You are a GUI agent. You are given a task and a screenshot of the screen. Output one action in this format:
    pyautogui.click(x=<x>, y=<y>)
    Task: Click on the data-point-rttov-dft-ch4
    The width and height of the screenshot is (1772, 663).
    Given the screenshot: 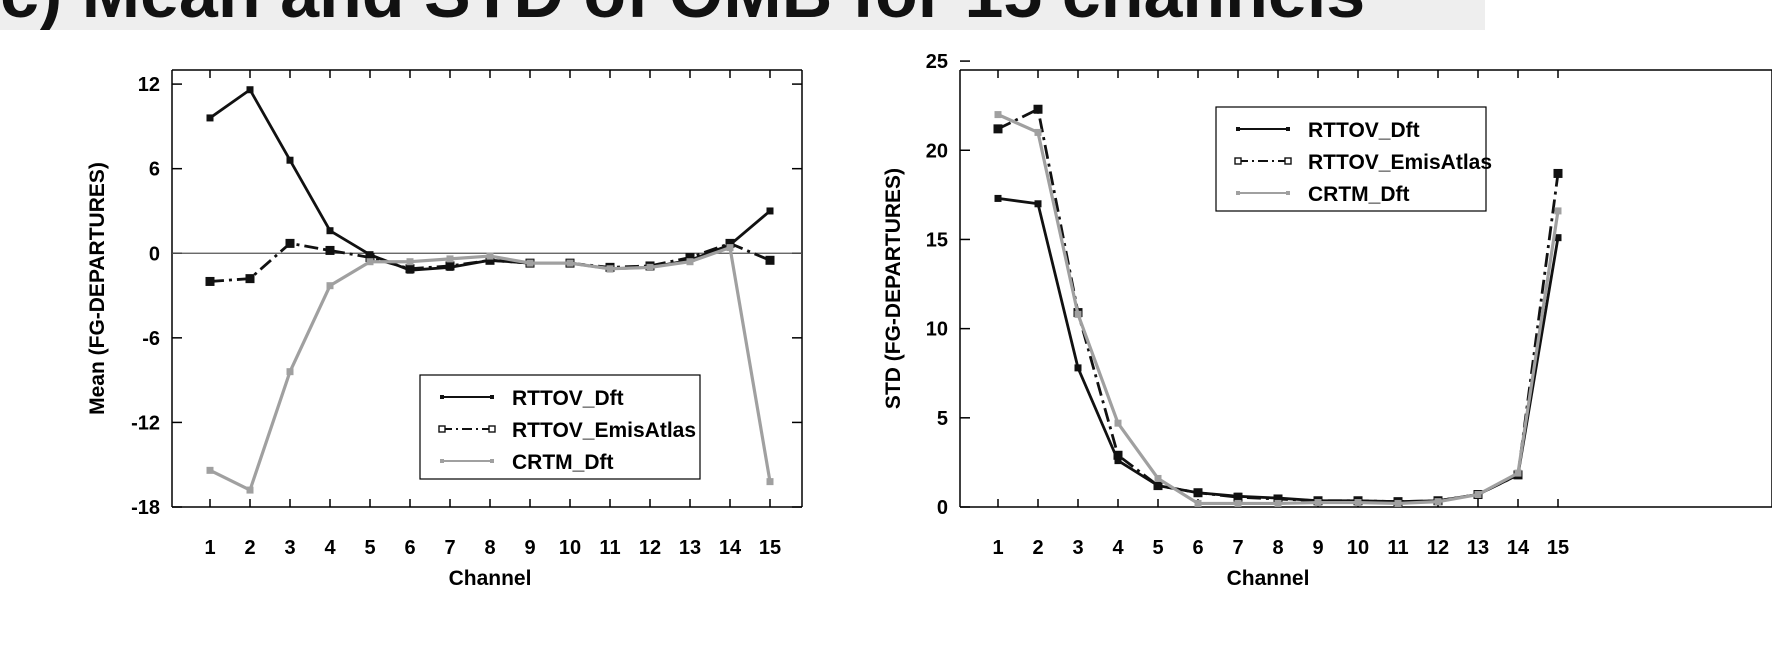 What is the action you would take?
    pyautogui.click(x=330, y=231)
    